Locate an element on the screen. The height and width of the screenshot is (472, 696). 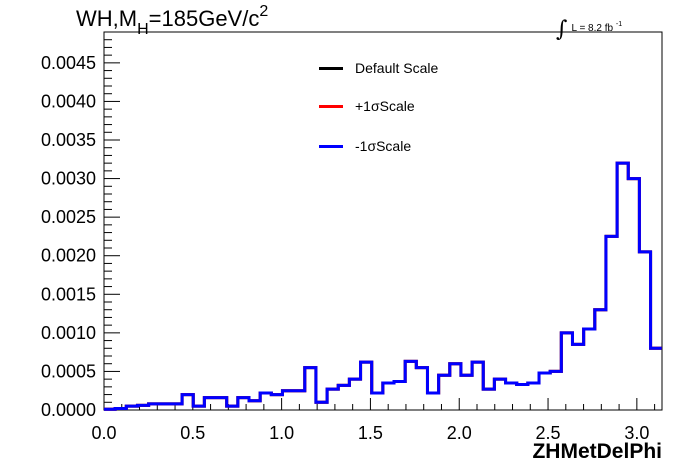
title-suffix: =185GeV/c is located at coordinates (204, 18).